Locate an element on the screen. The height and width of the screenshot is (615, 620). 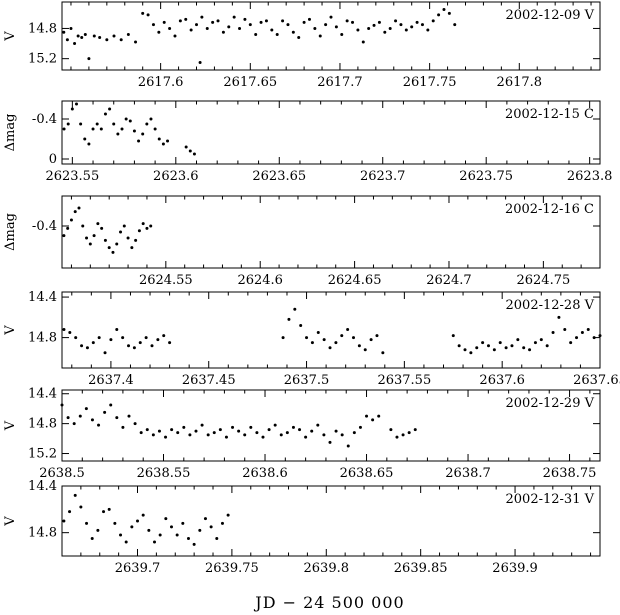
y-tick-label: 14.8 is located at coordinates (42, 533).